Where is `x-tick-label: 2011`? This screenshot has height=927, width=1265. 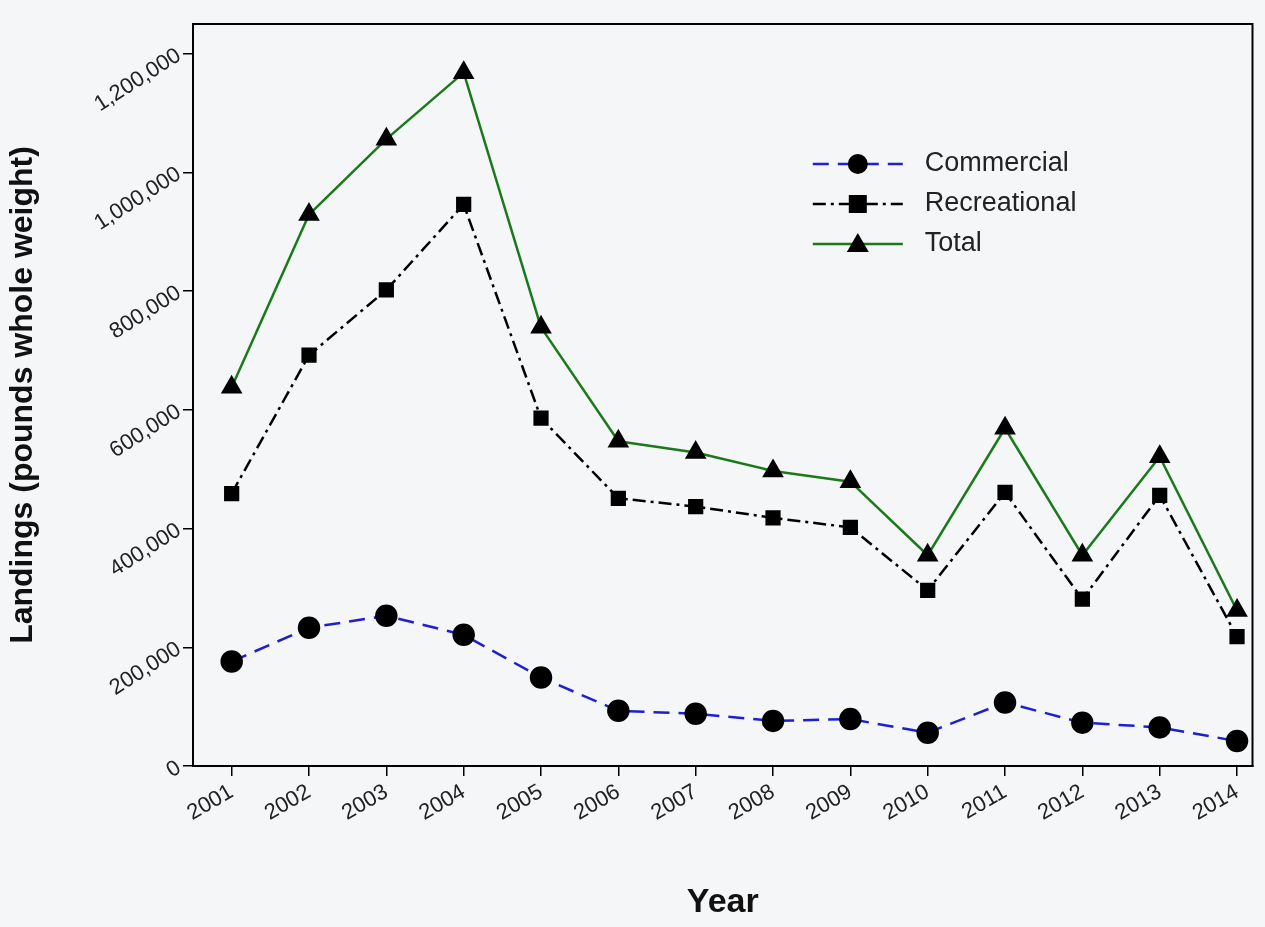 x-tick-label: 2011 is located at coordinates (984, 801).